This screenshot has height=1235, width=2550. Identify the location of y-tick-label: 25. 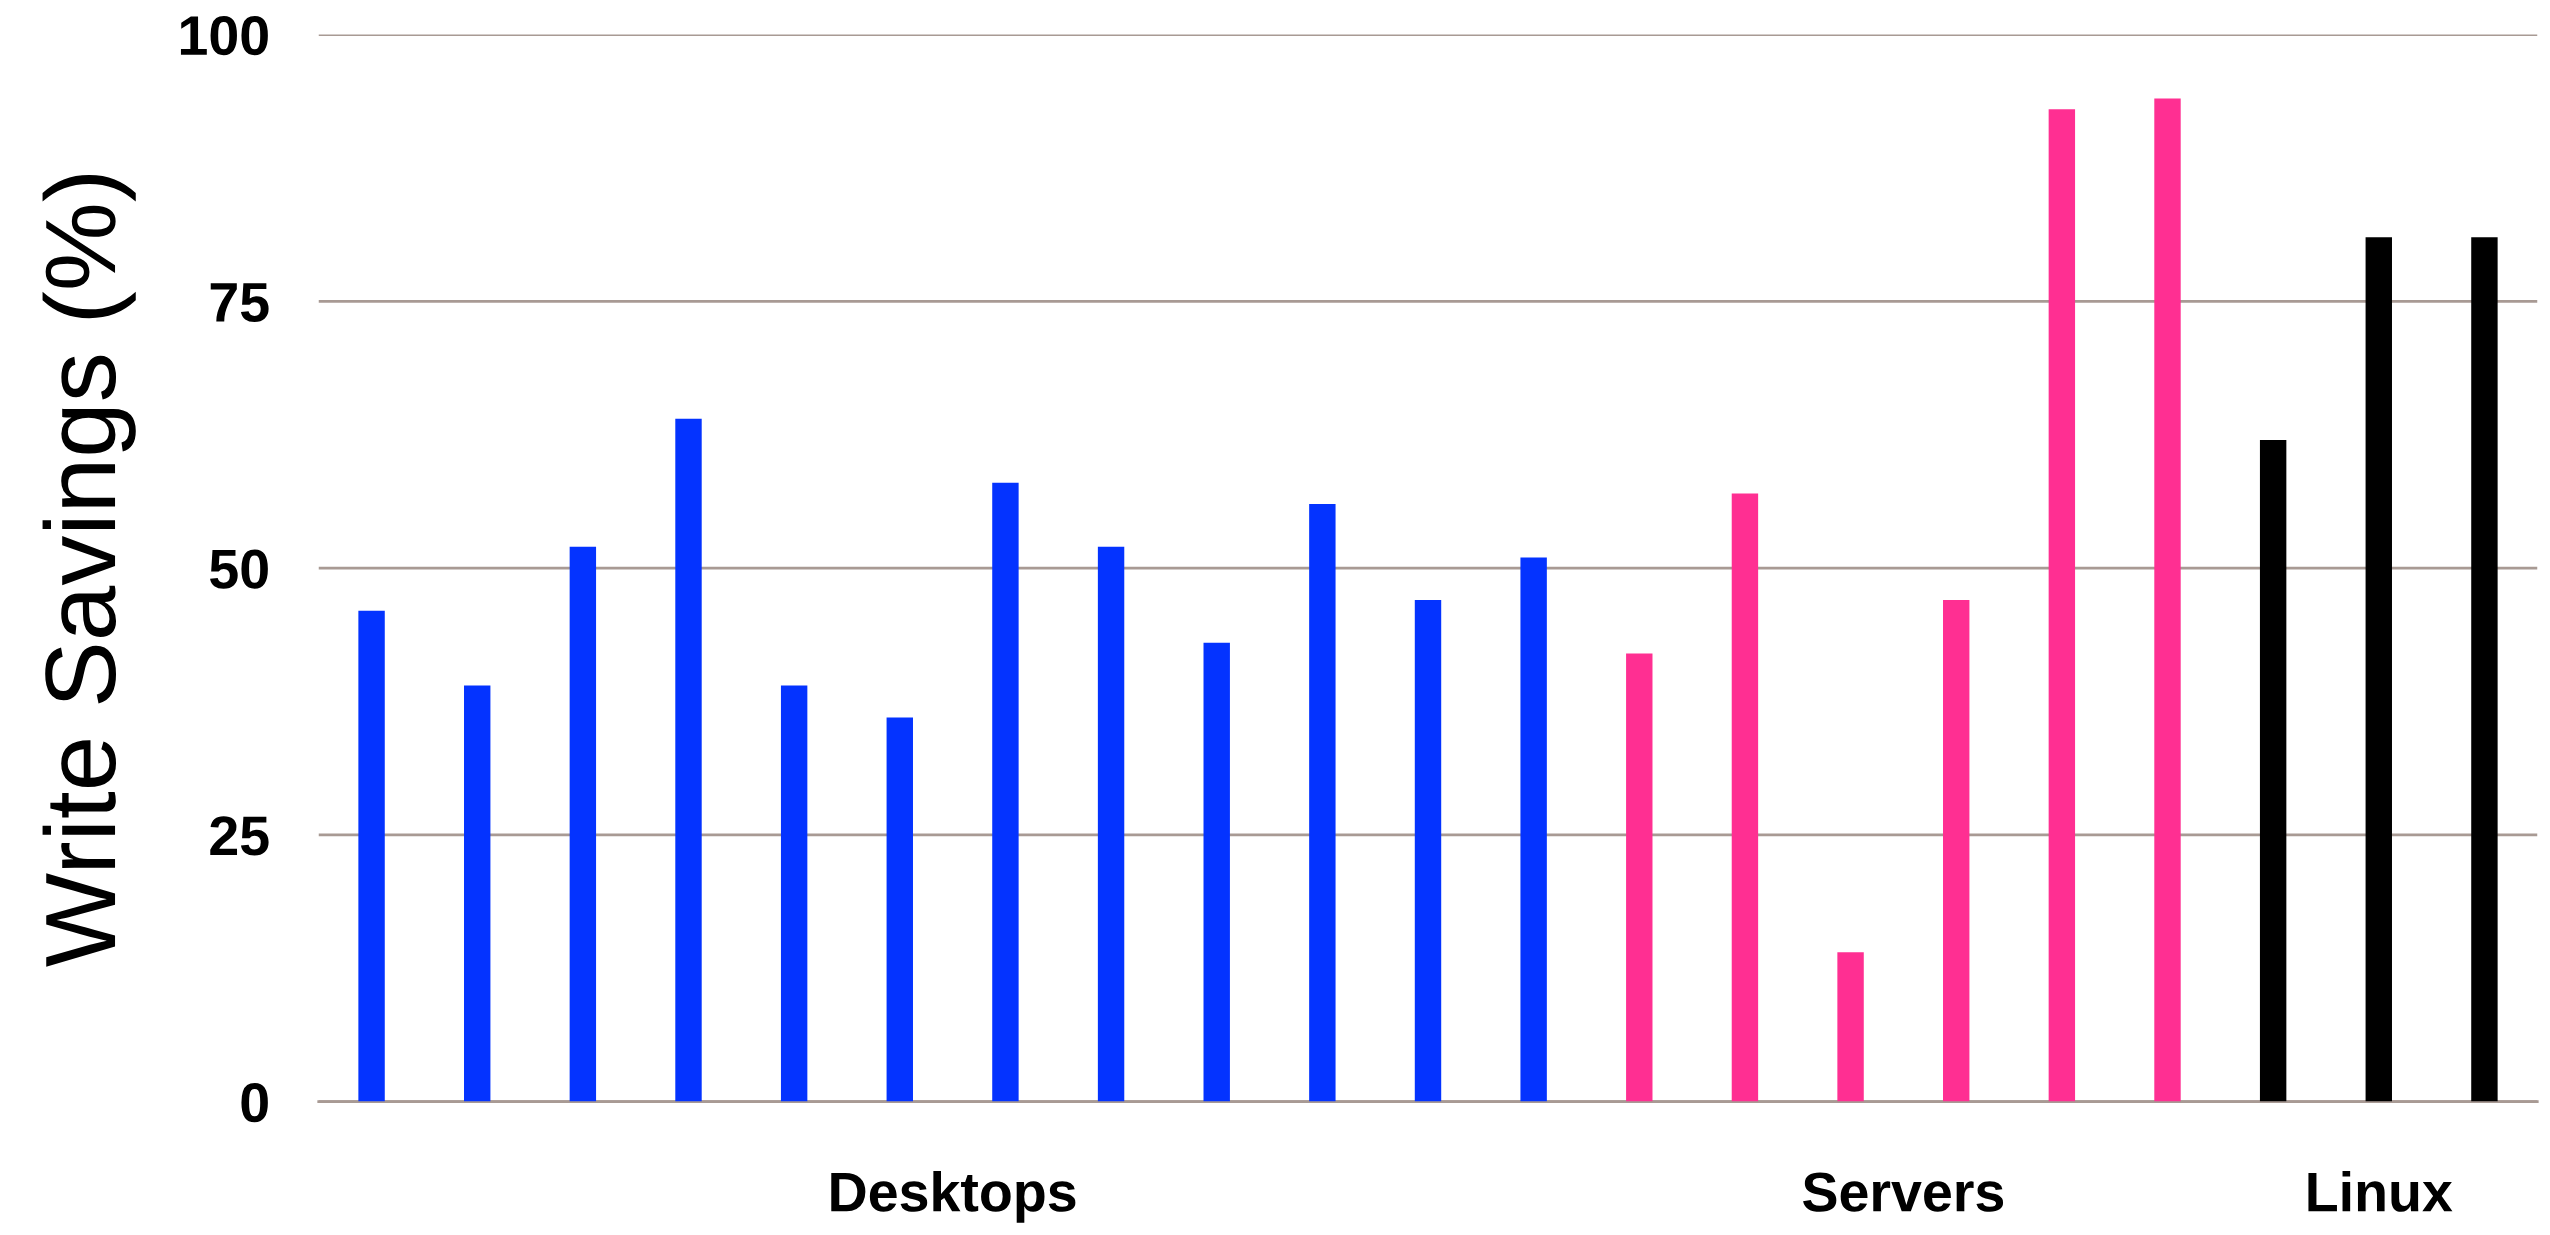
(239, 836).